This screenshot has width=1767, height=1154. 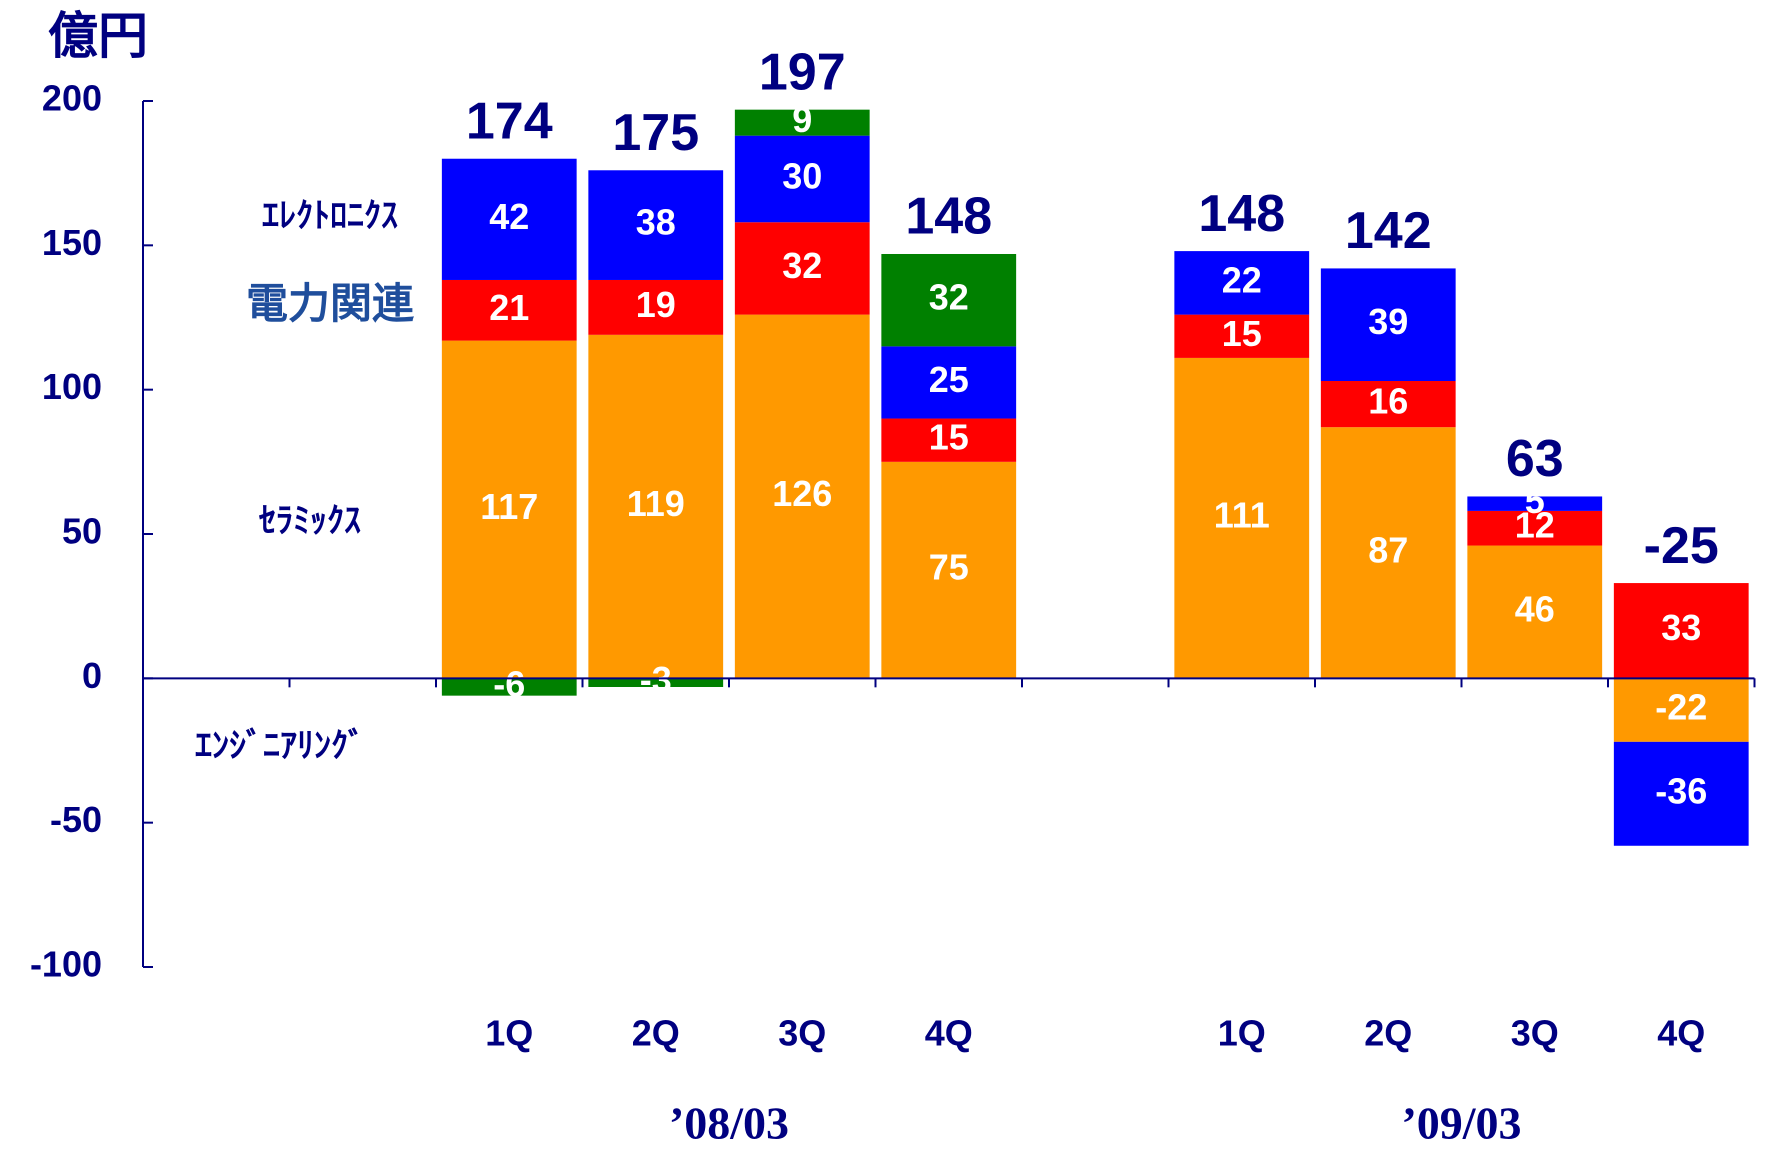 I want to click on data-label: 39, so click(x=1388, y=321).